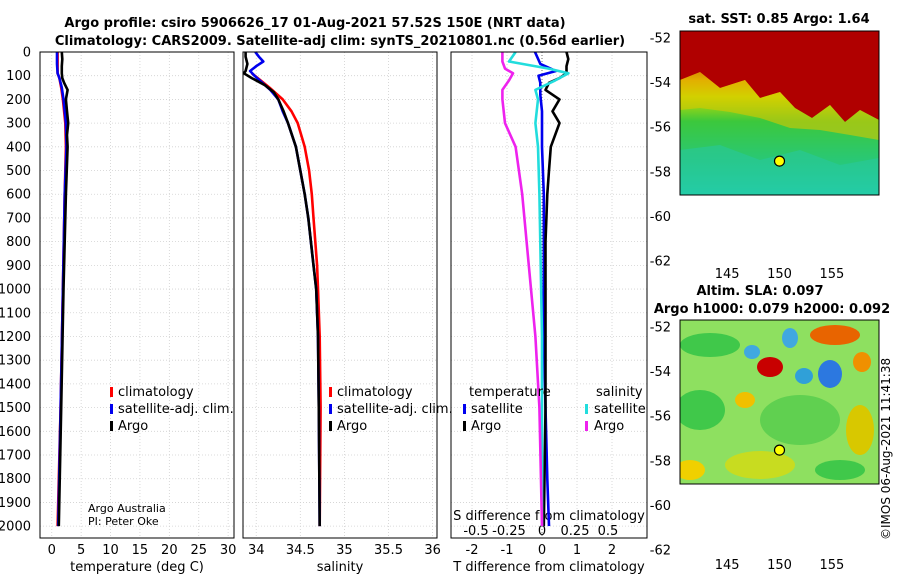 The image size is (900, 580). I want to click on depth-tick-label: 500, so click(18, 171).